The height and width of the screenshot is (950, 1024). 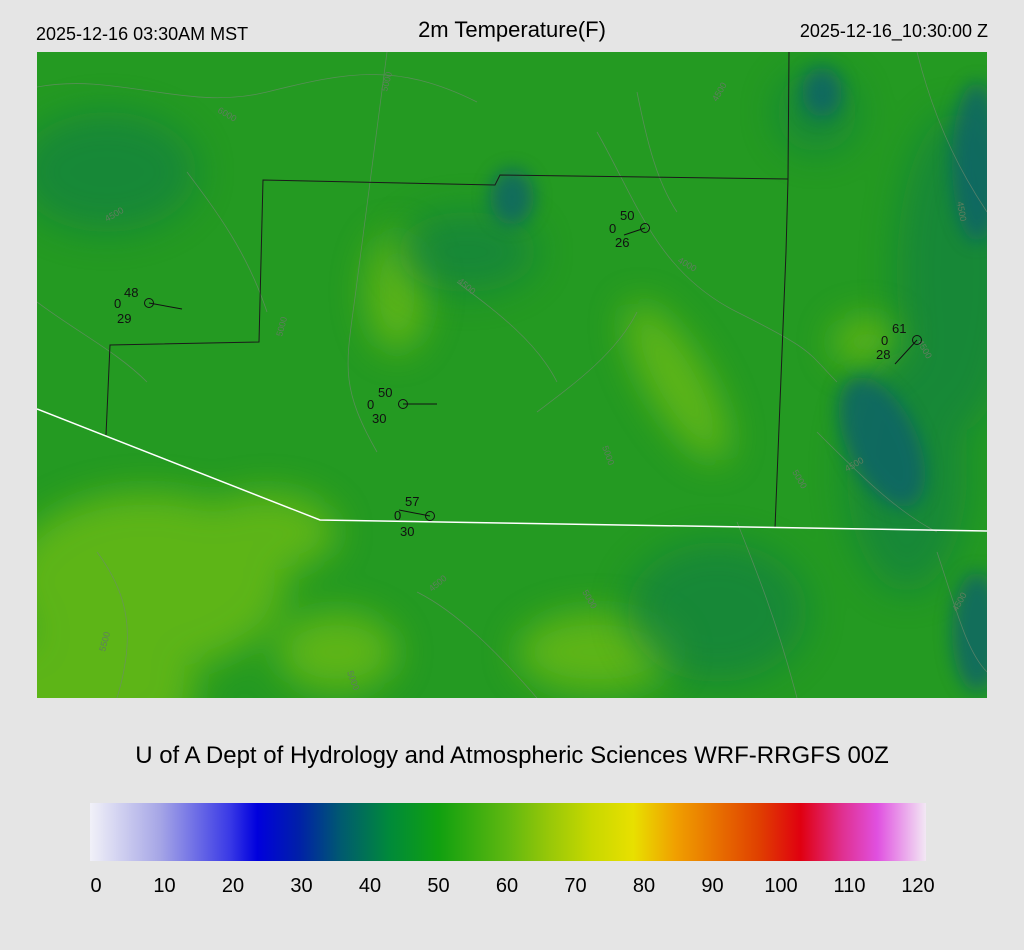 I want to click on colorbar-tick: 30, so click(x=301, y=886).